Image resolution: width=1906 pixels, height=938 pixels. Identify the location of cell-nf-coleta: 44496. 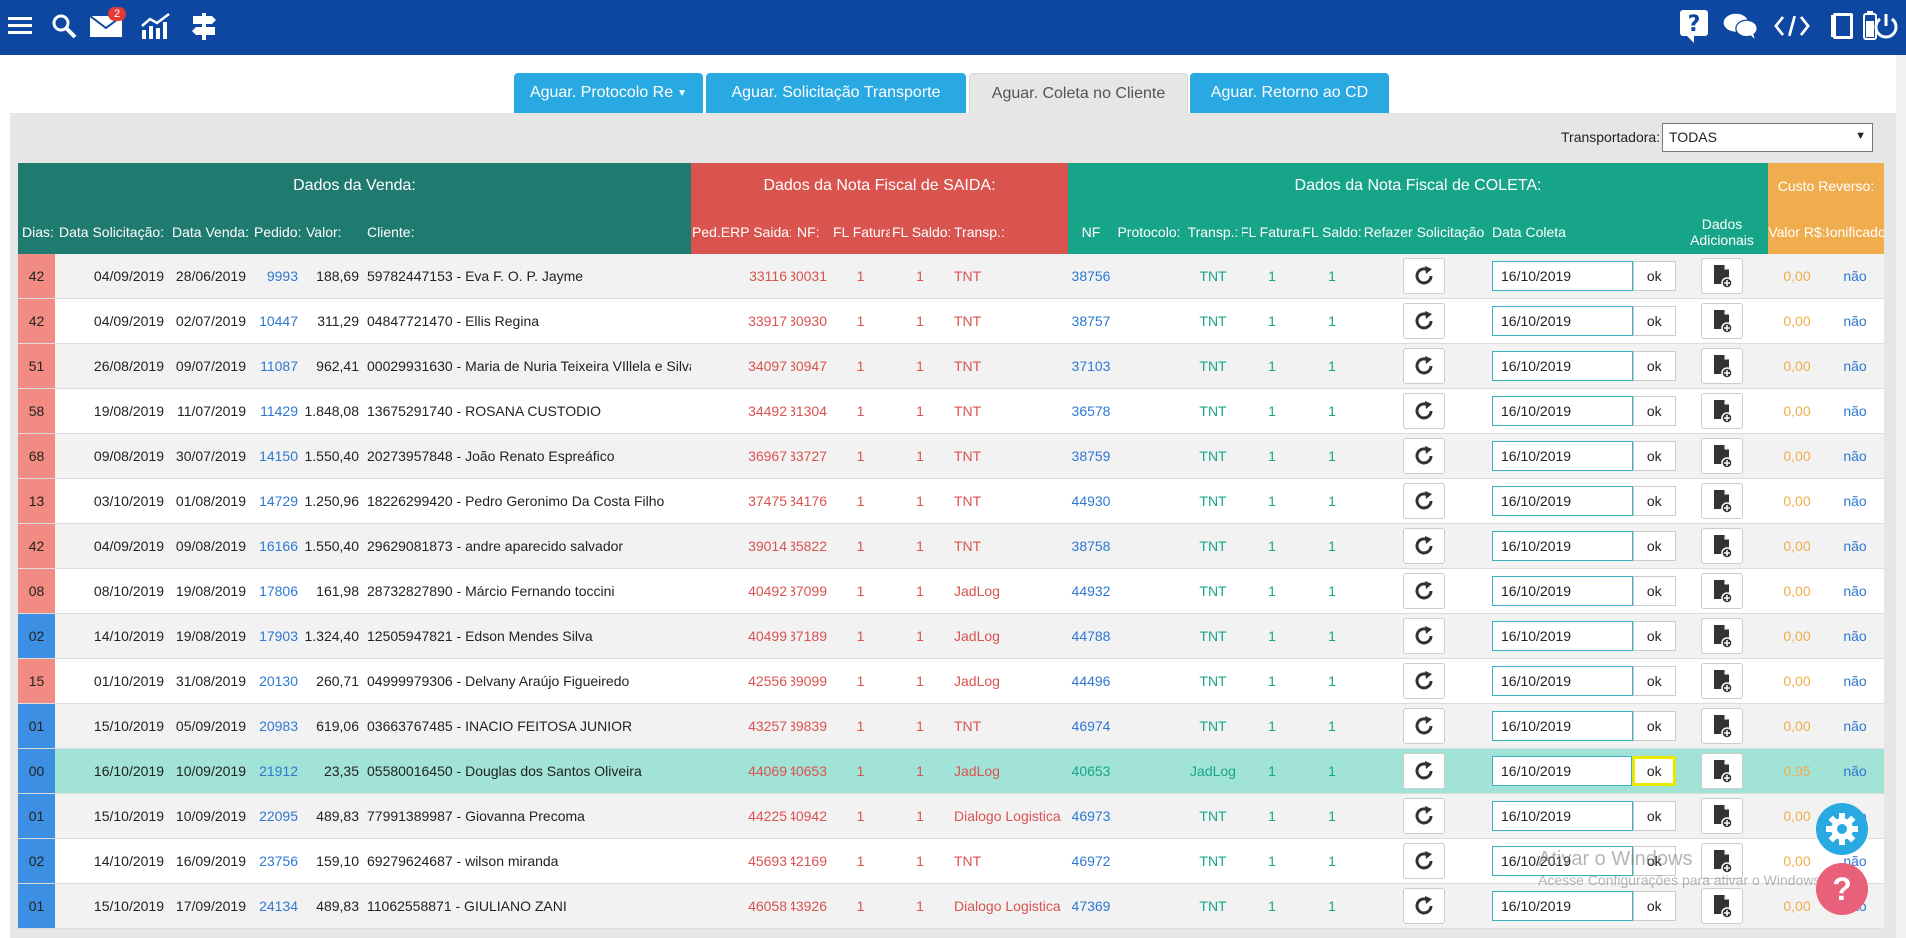
(1091, 681).